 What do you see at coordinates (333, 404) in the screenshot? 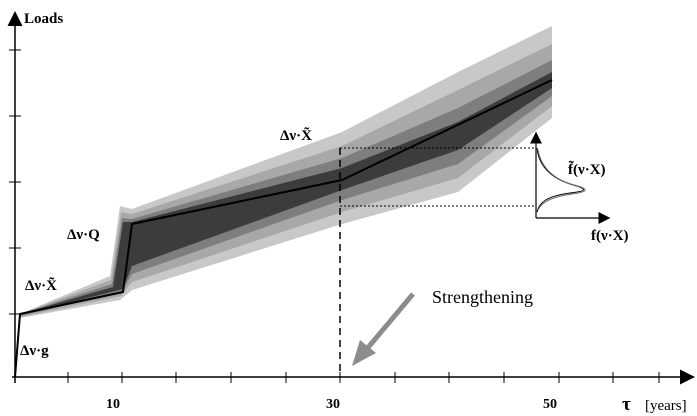
I see `x-tick-label-30: 30` at bounding box center [333, 404].